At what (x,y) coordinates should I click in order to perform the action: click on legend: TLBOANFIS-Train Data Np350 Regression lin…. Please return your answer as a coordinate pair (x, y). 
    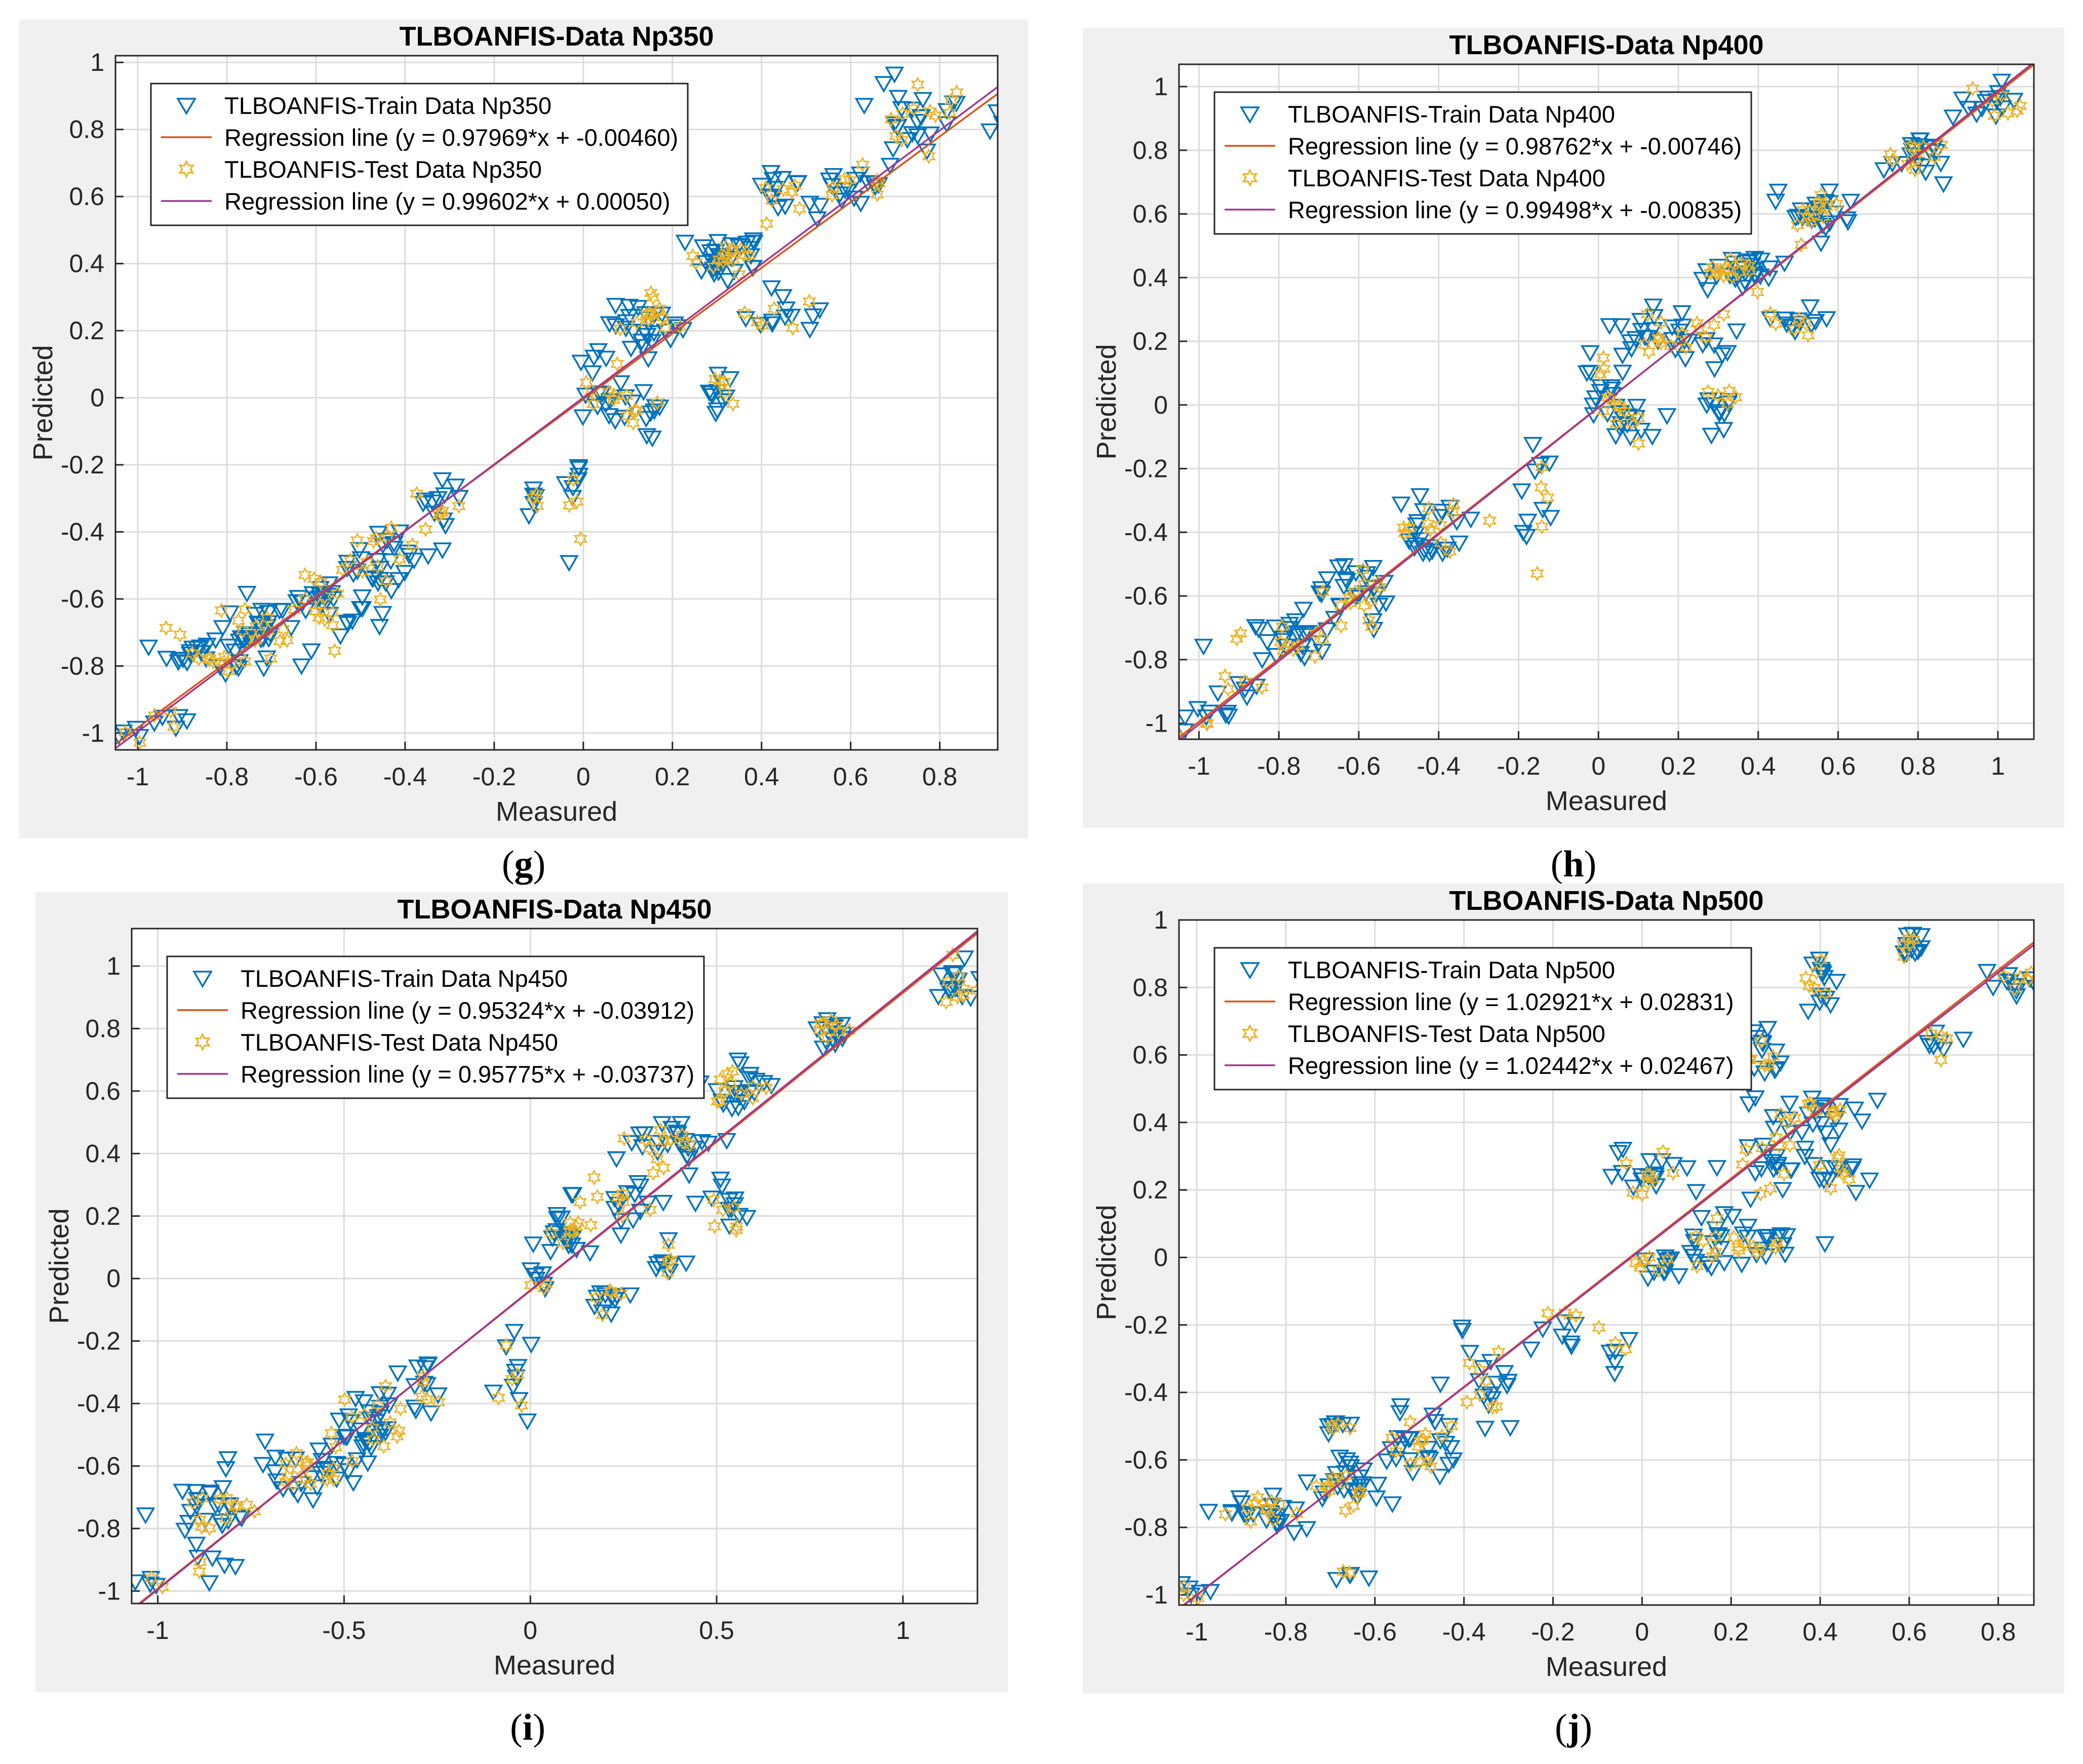
    Looking at the image, I should click on (419, 154).